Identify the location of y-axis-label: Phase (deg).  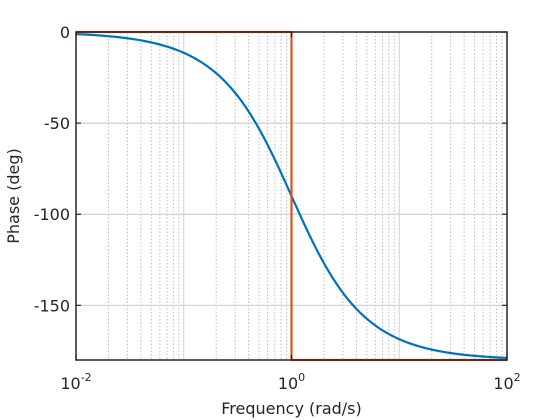
(13, 196).